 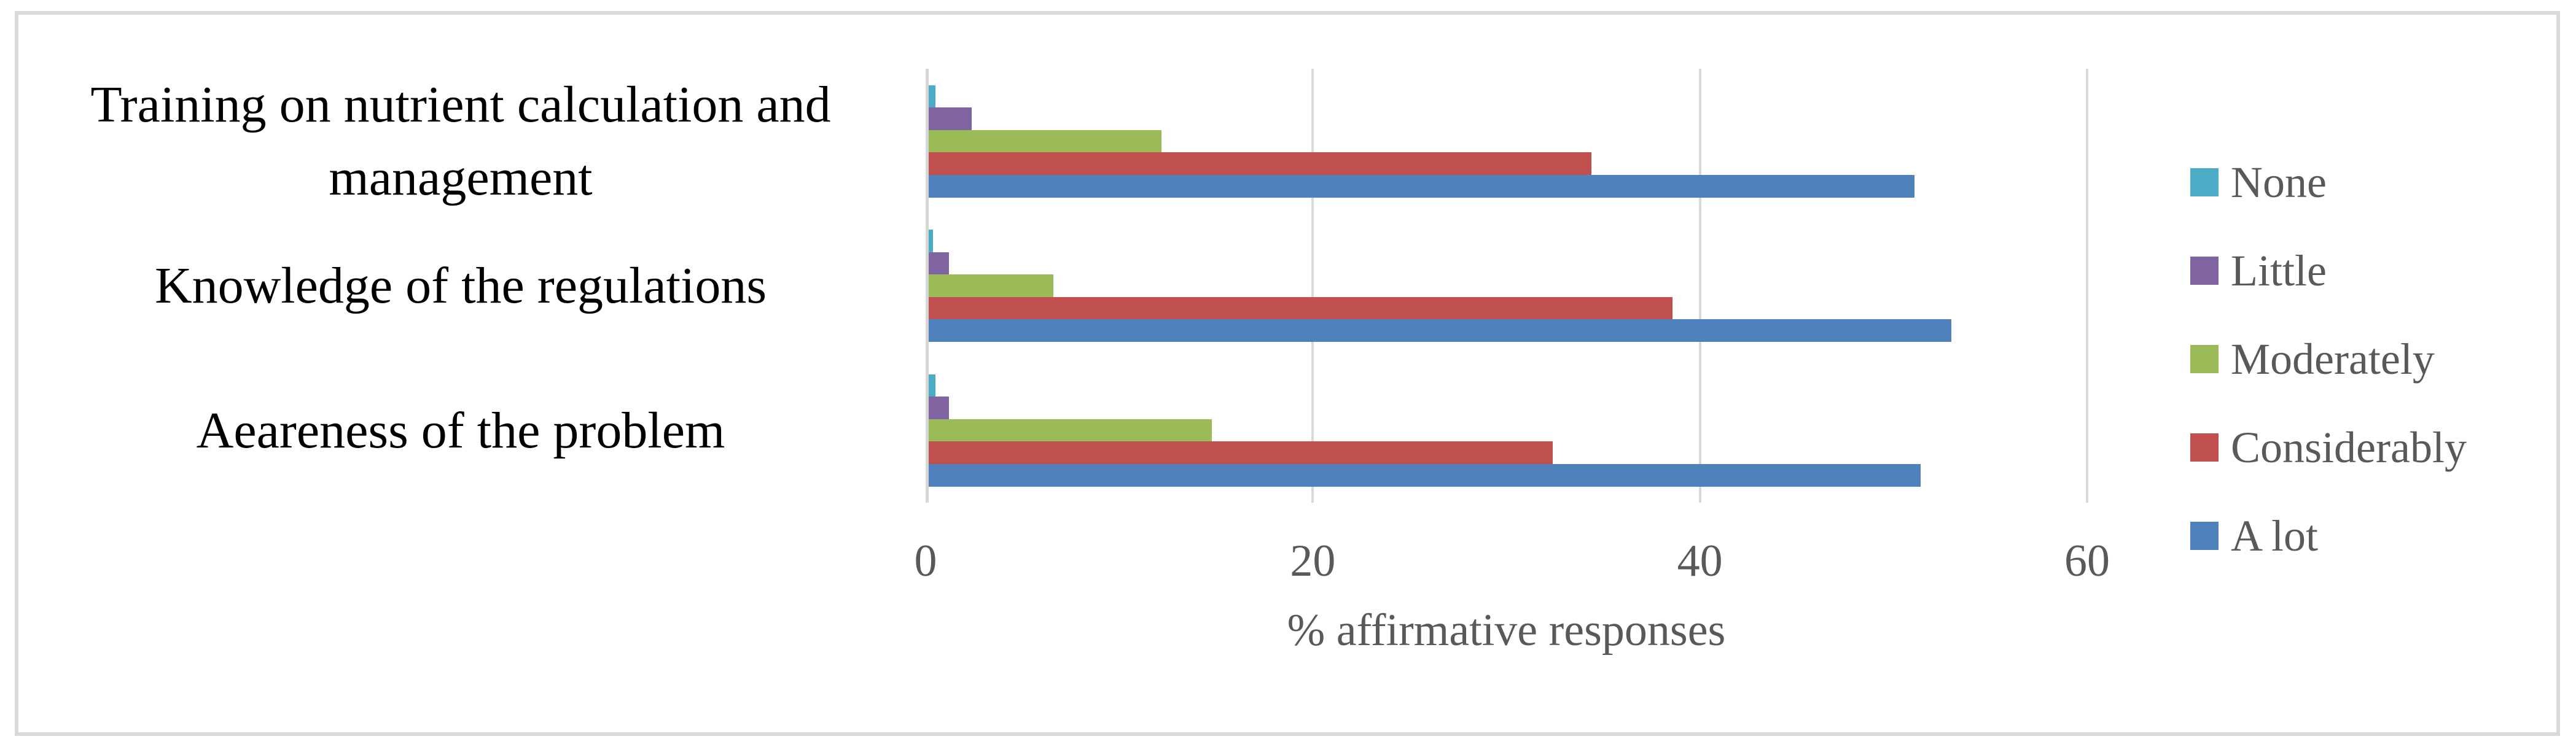 I want to click on bar-moderately-aeareness-of-the-problem, so click(x=1070, y=431).